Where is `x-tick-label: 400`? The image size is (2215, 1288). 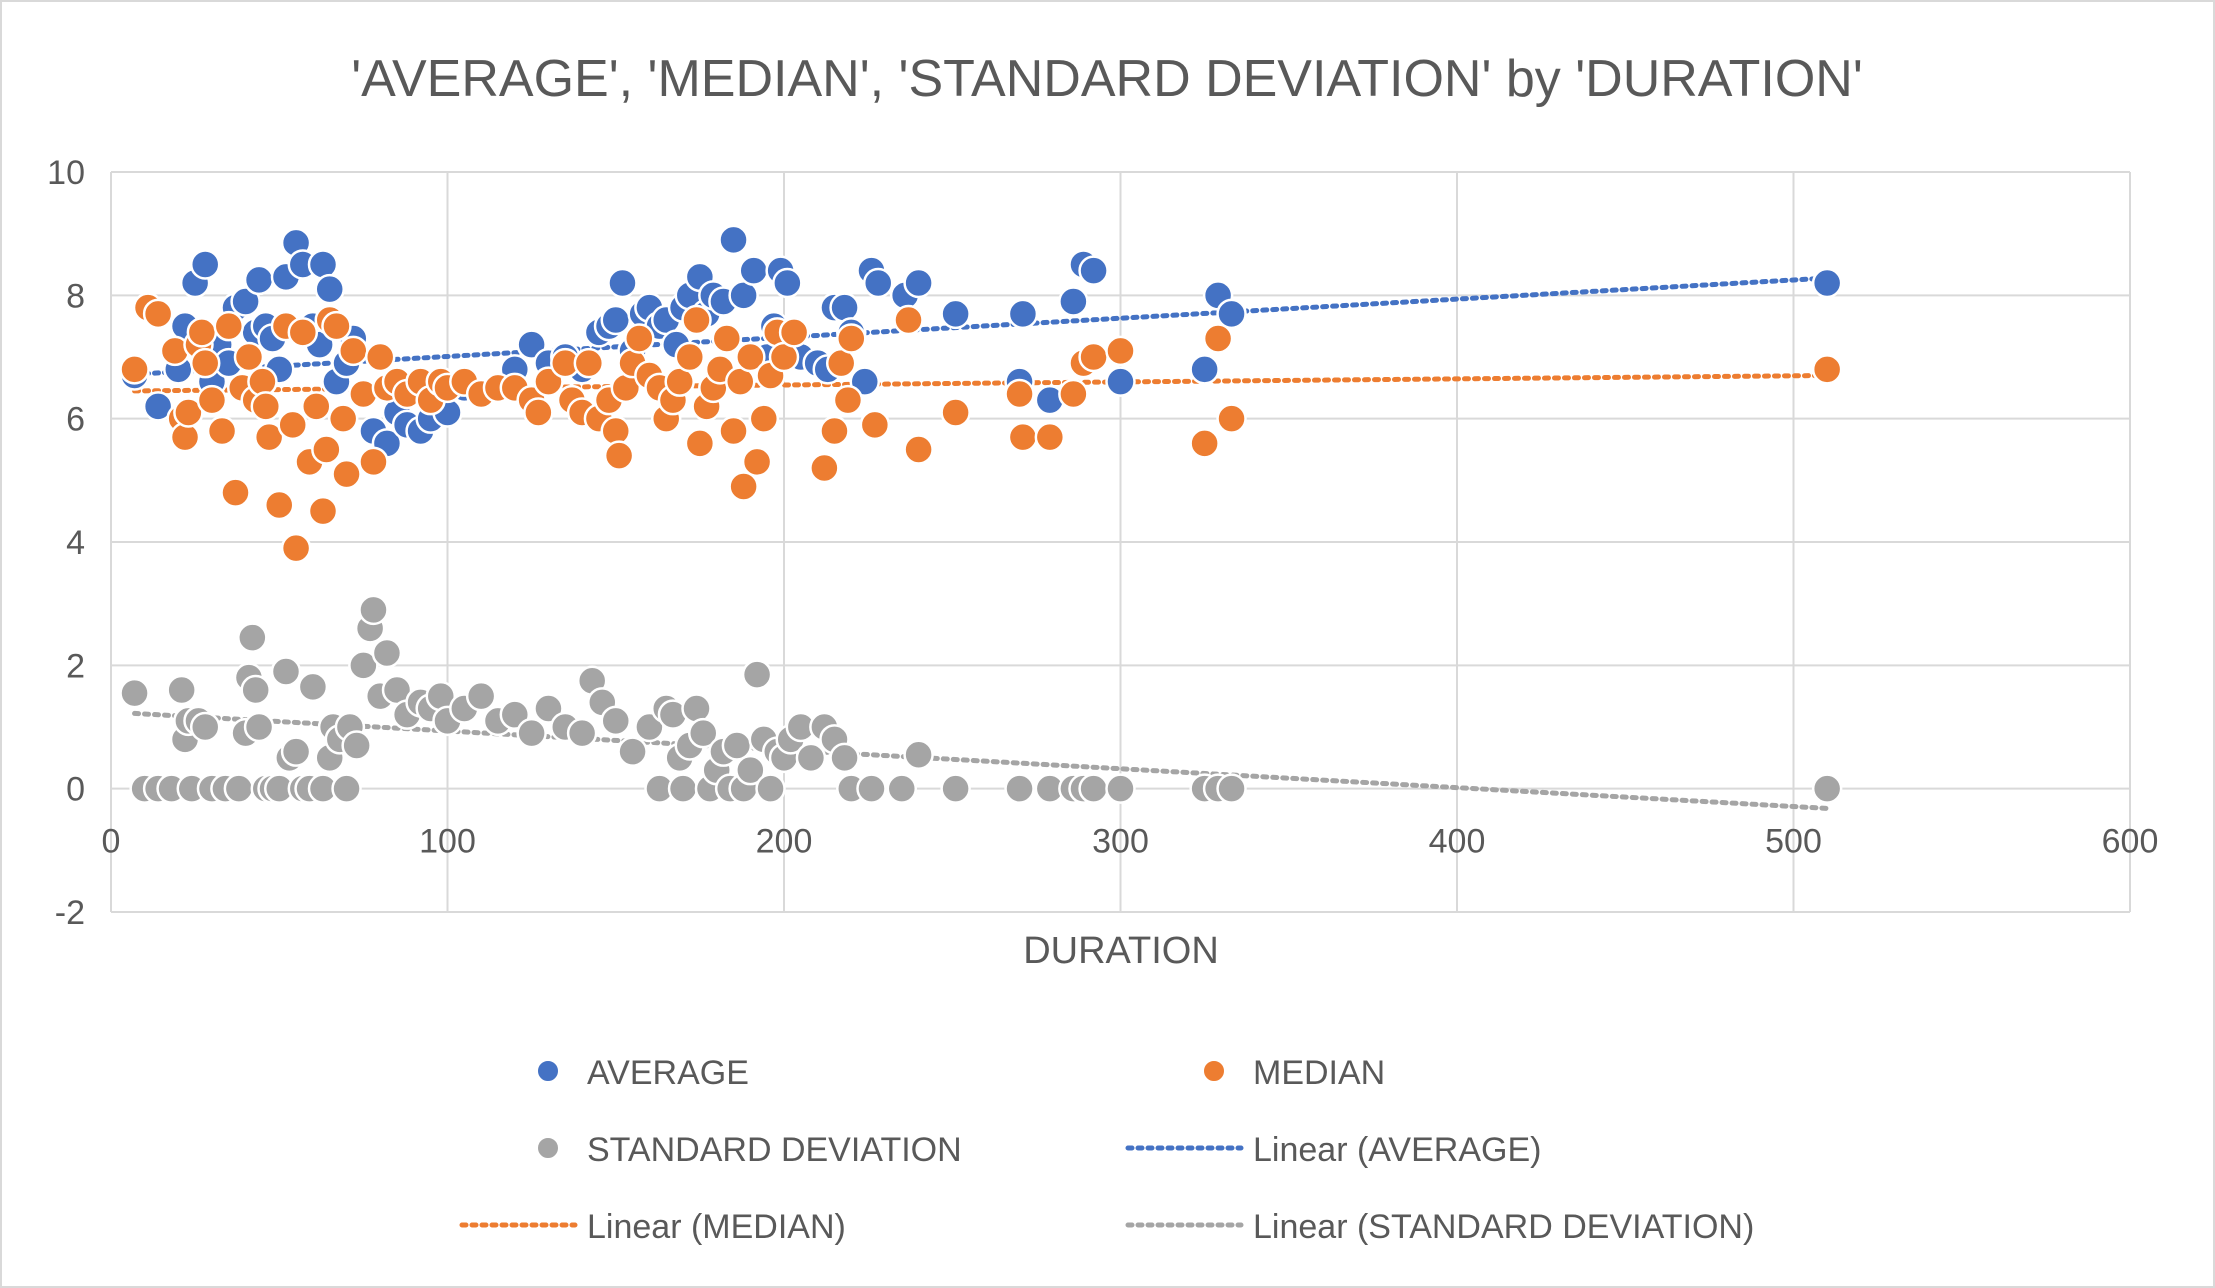 x-tick-label: 400 is located at coordinates (1457, 842).